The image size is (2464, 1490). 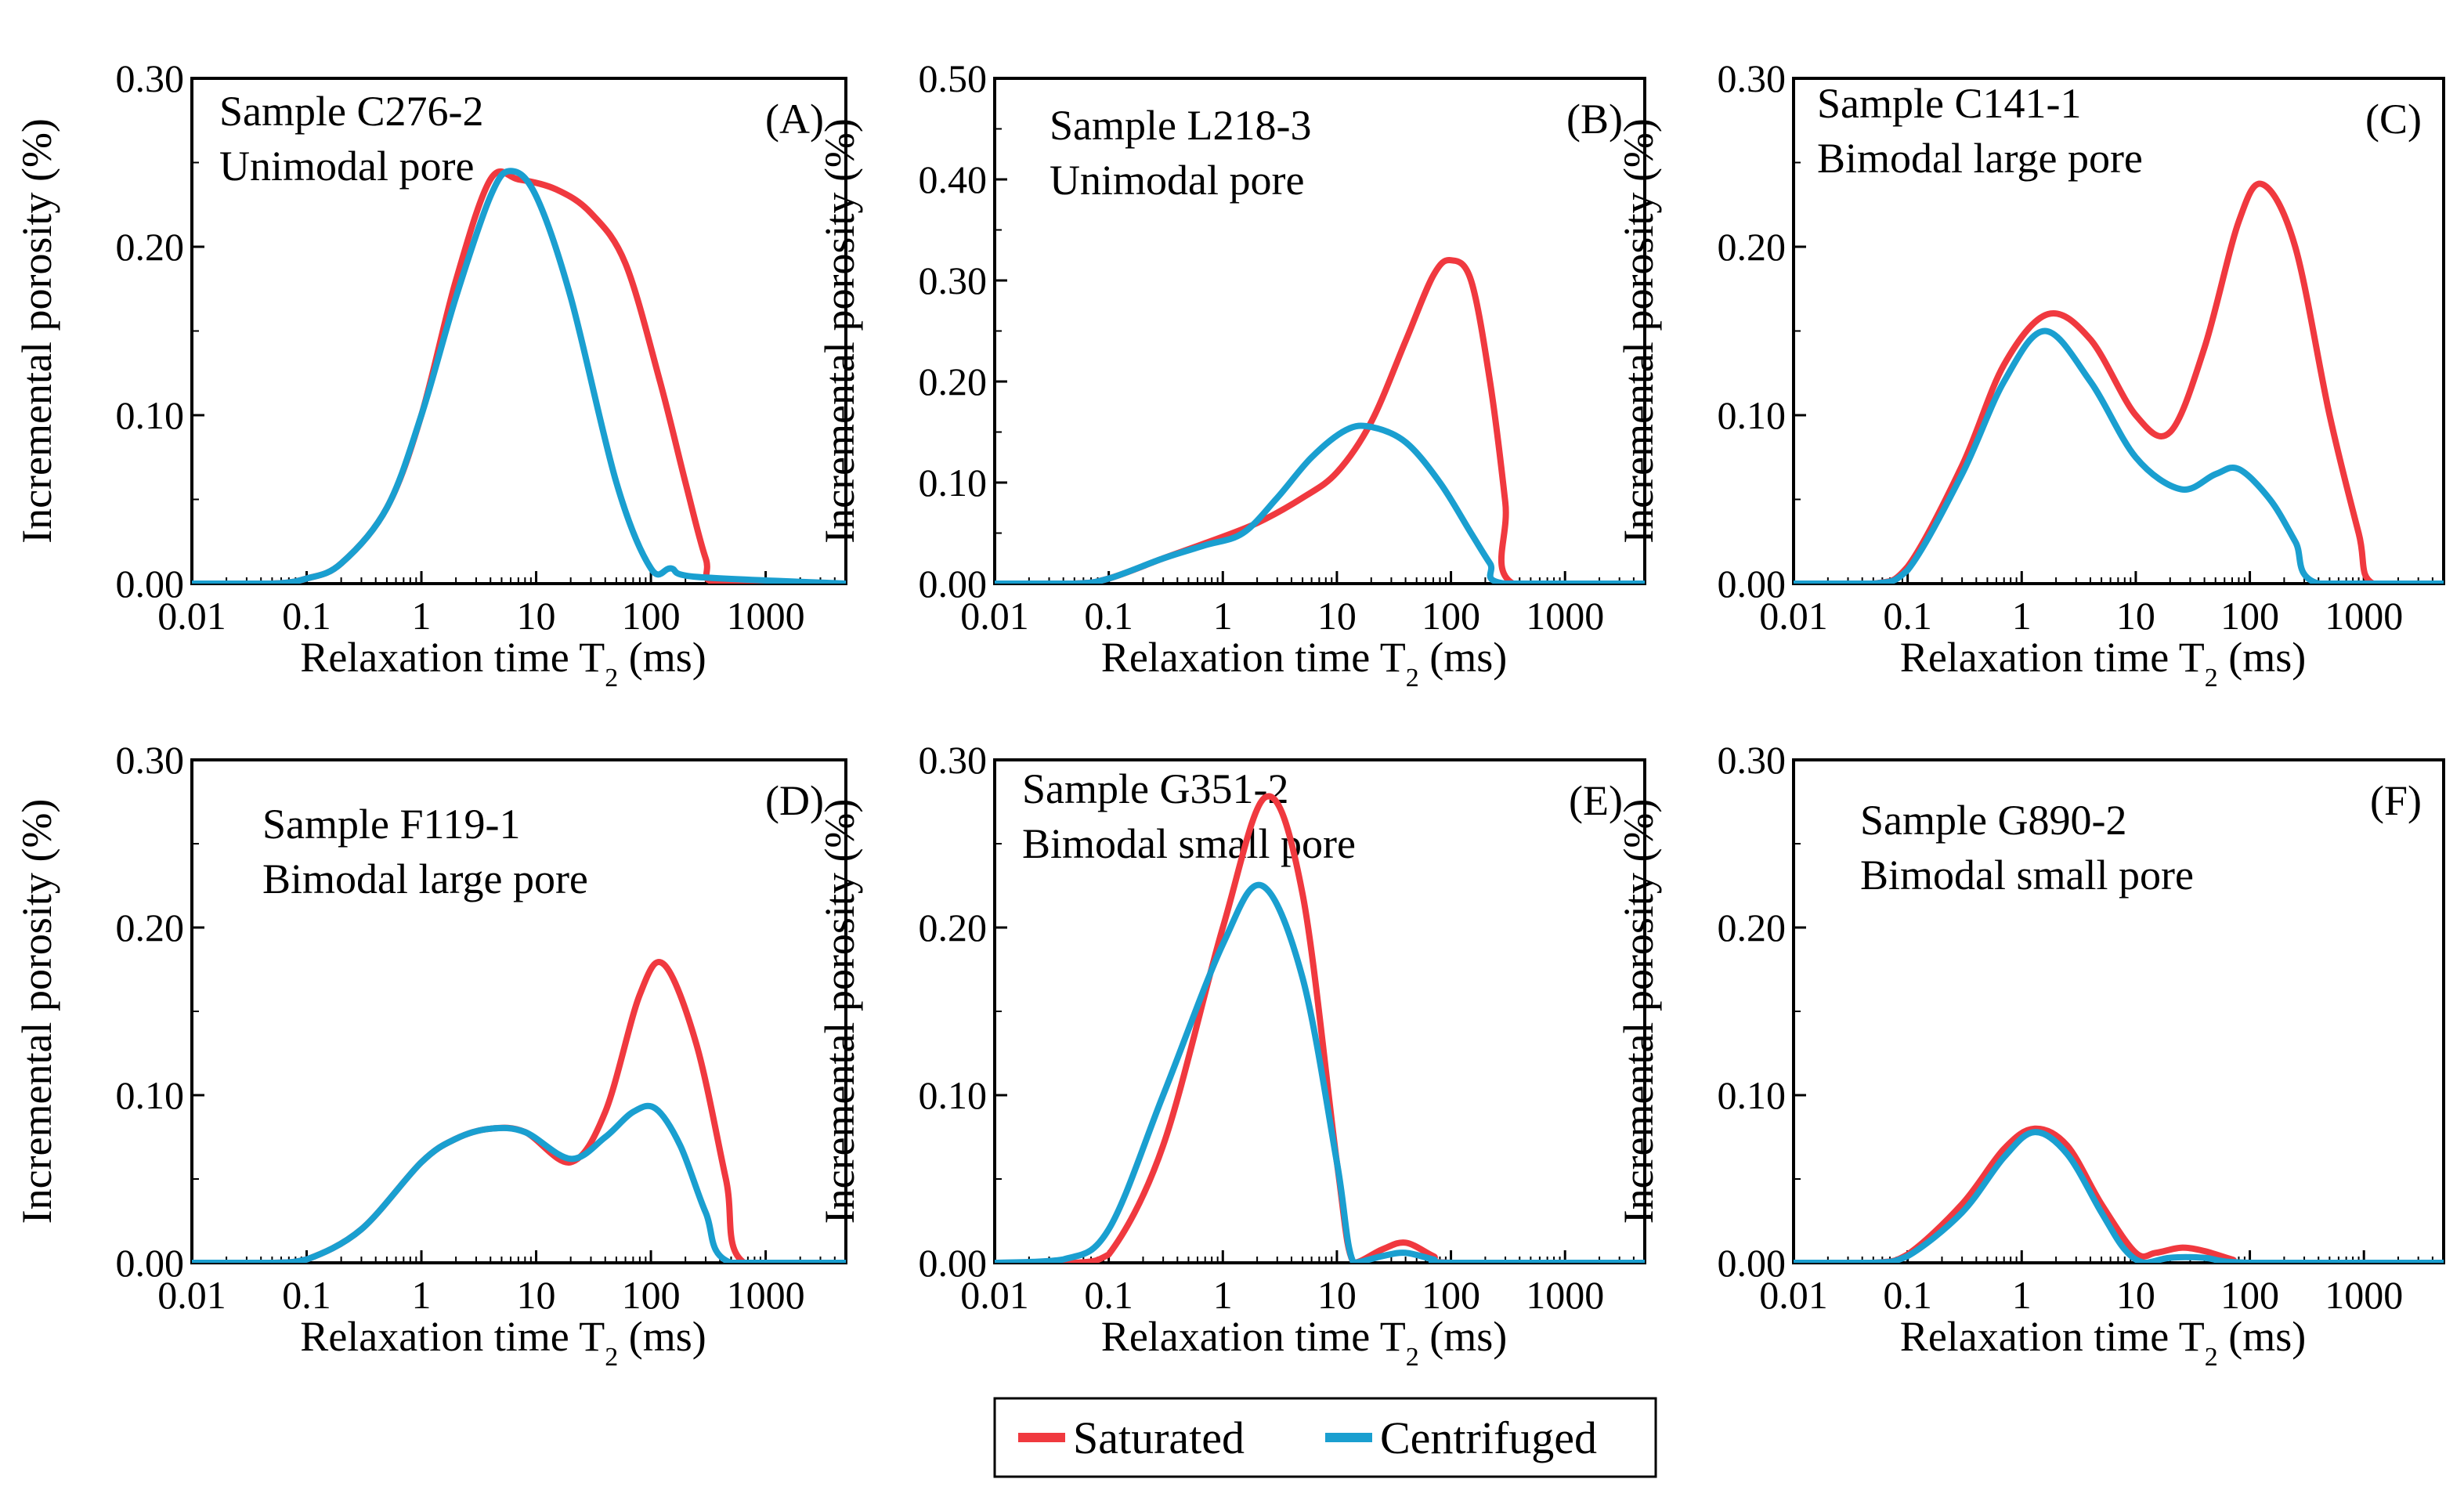 I want to click on plot-frame, so click(x=1319, y=331).